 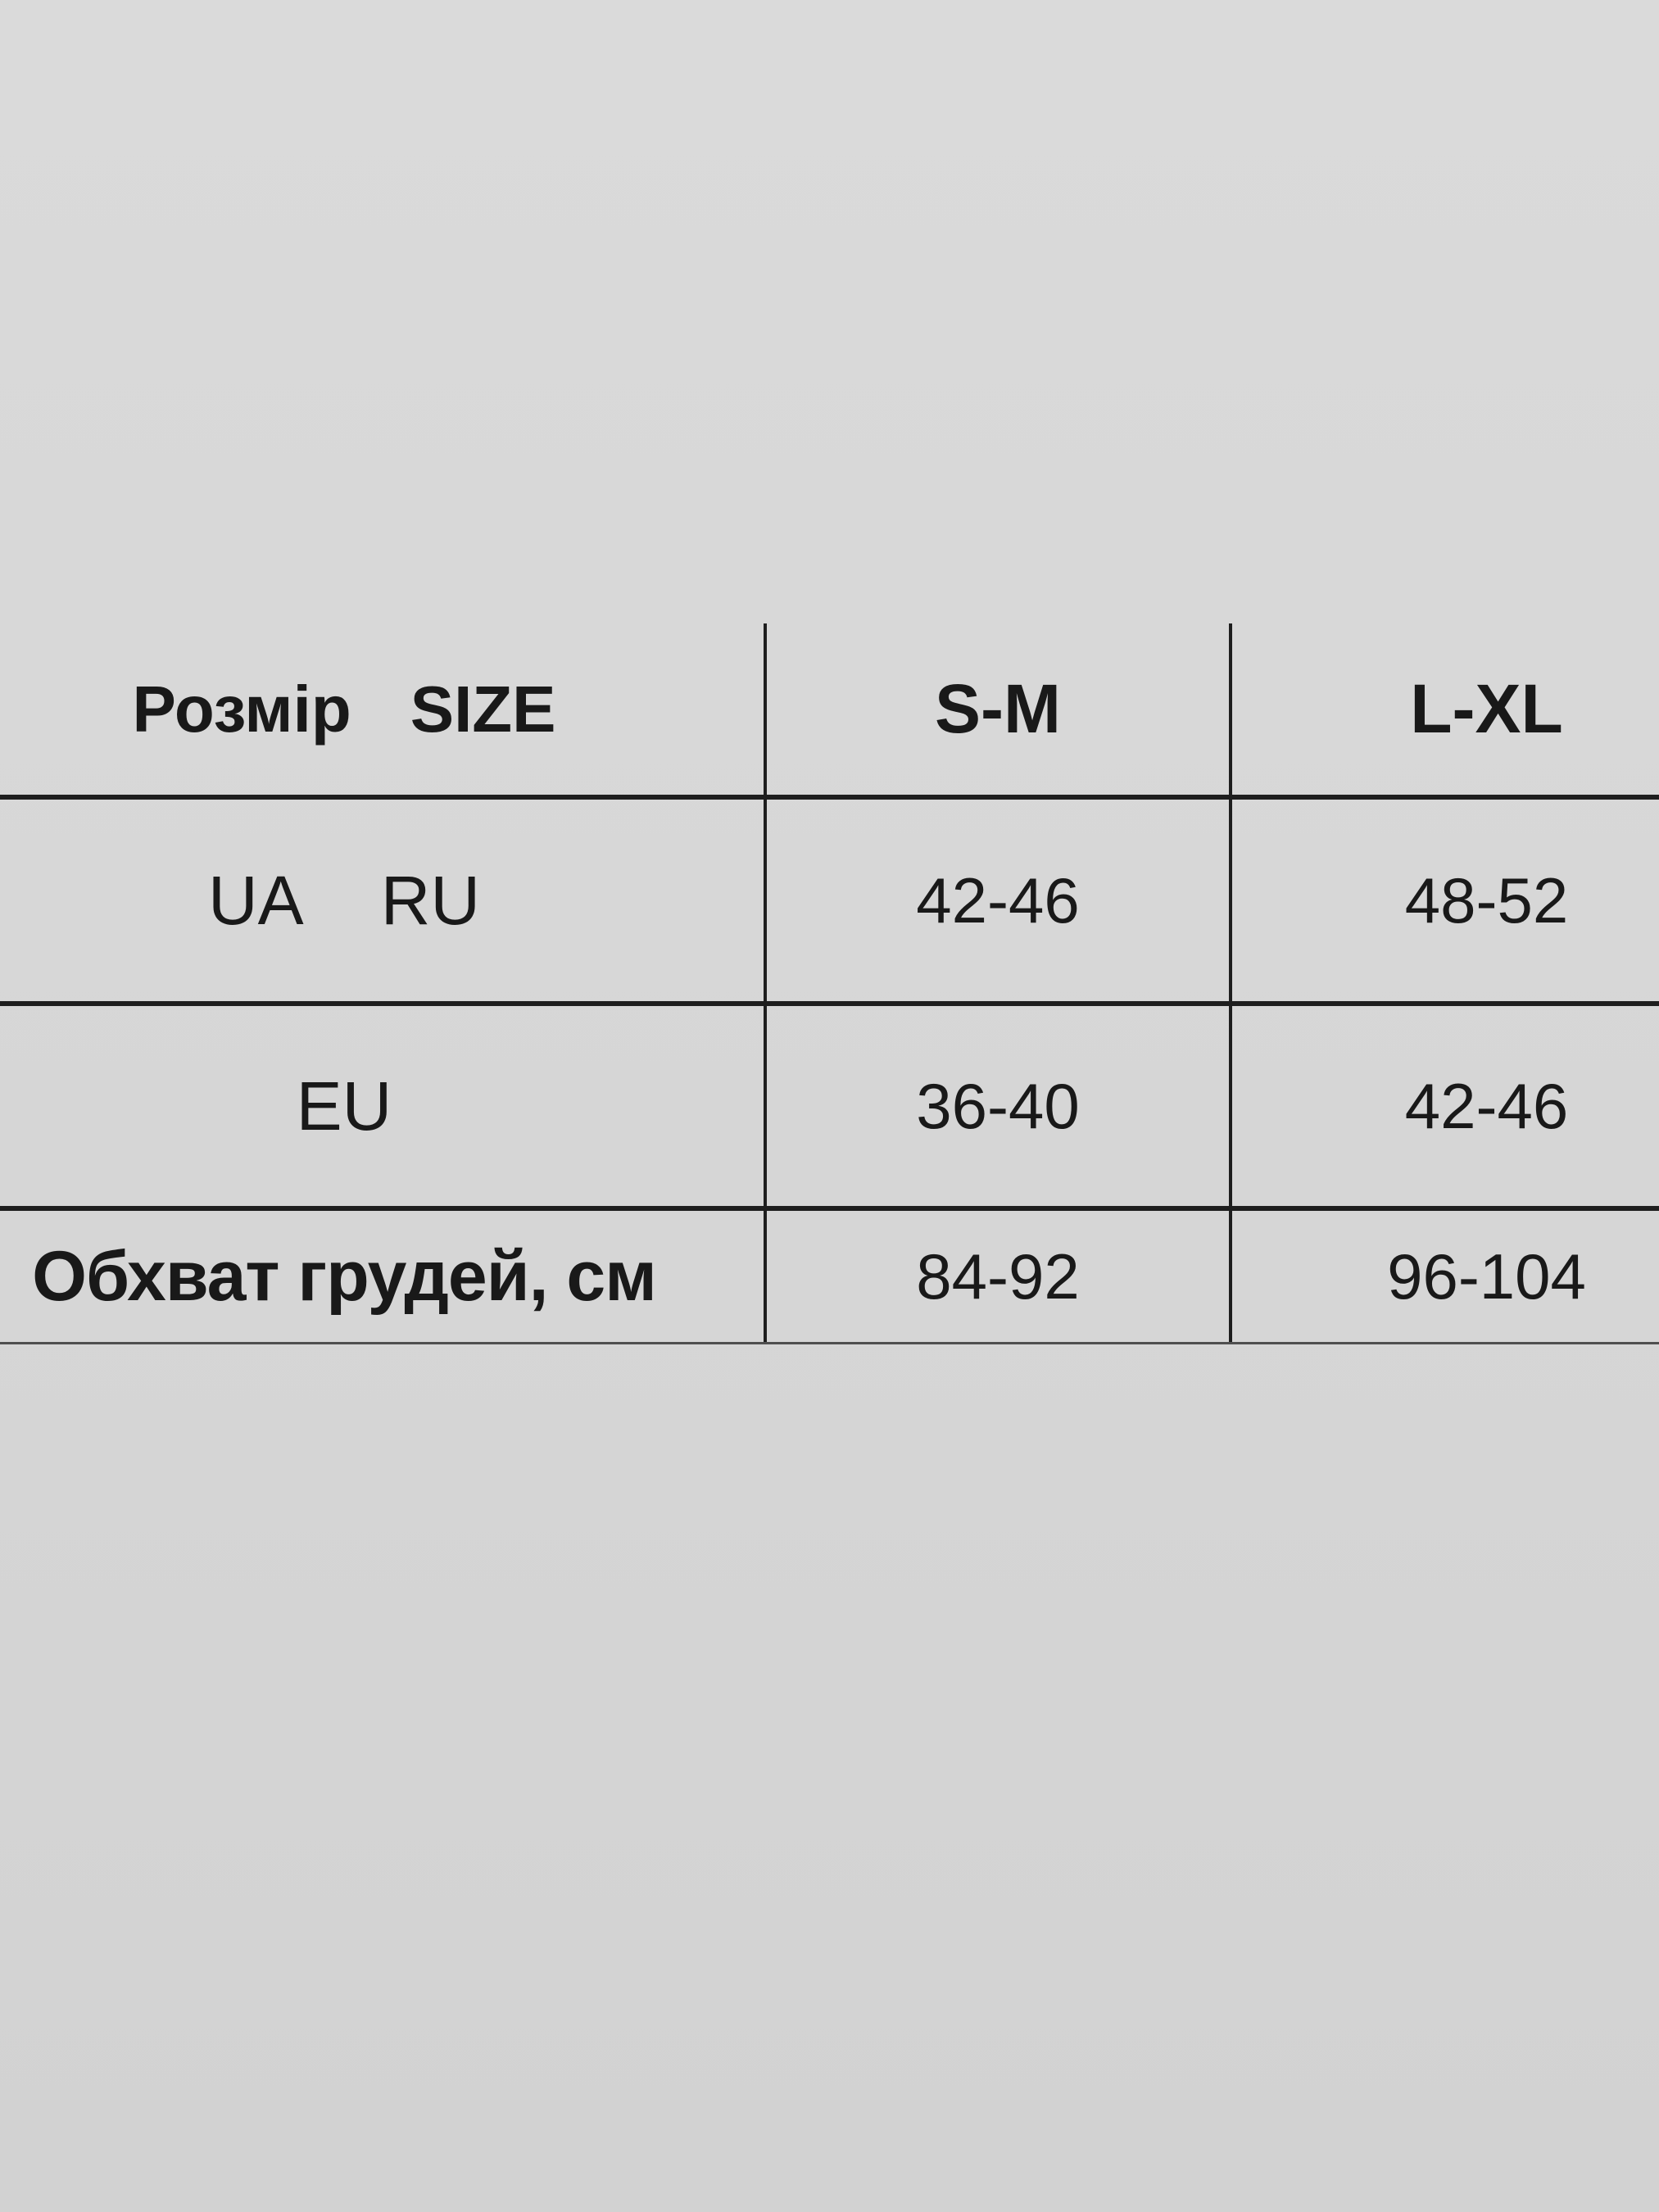 I want to click on header-cell-sm: S-M, so click(x=996, y=709).